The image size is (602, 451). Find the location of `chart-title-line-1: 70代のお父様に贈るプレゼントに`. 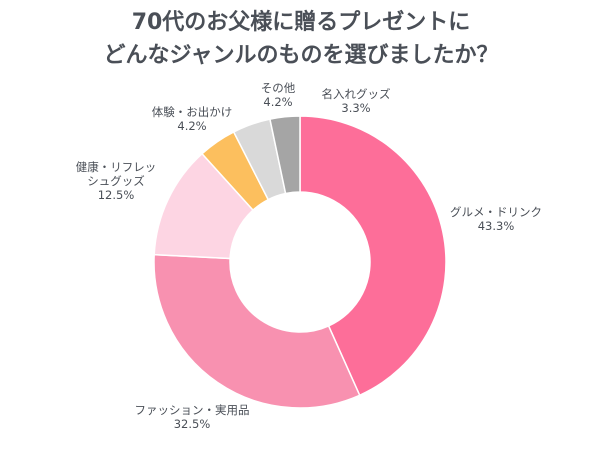

chart-title-line-1: 70代のお父様に贈るプレゼントに is located at coordinates (301, 22).